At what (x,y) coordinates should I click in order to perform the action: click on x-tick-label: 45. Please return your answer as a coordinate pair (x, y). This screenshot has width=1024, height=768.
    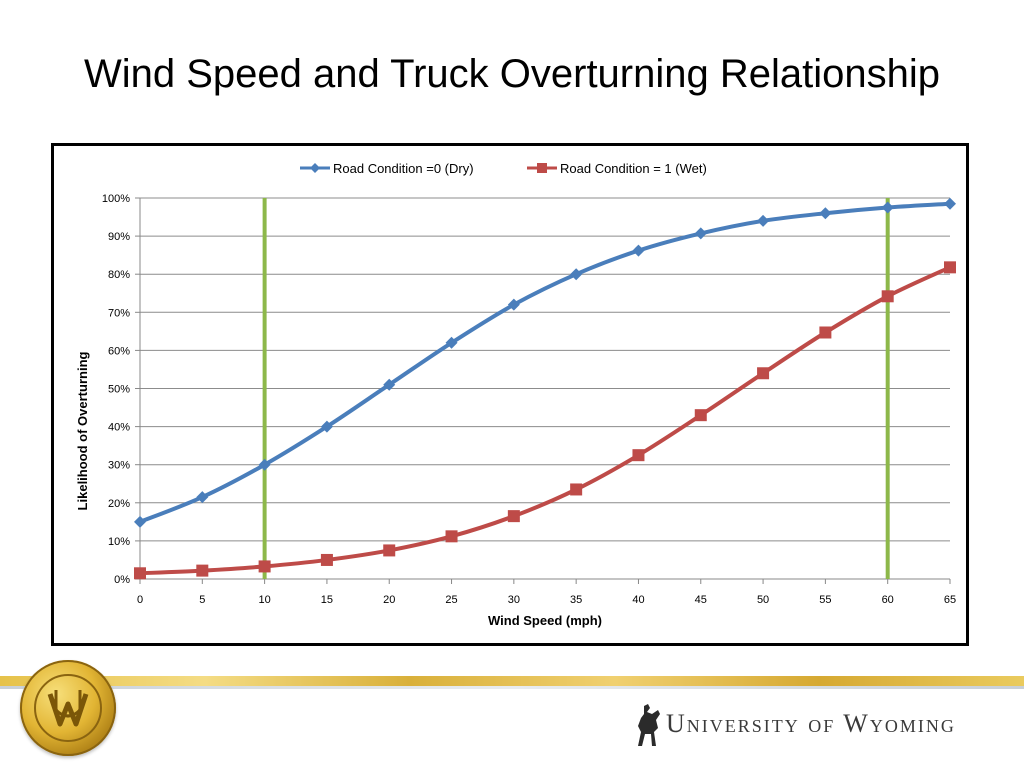
    Looking at the image, I should click on (701, 600).